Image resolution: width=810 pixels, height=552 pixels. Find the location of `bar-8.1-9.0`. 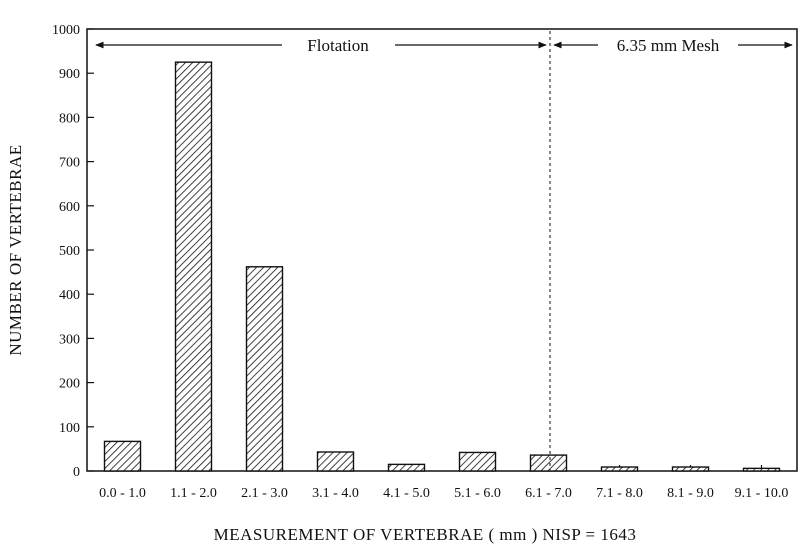

bar-8.1-9.0 is located at coordinates (690, 469).